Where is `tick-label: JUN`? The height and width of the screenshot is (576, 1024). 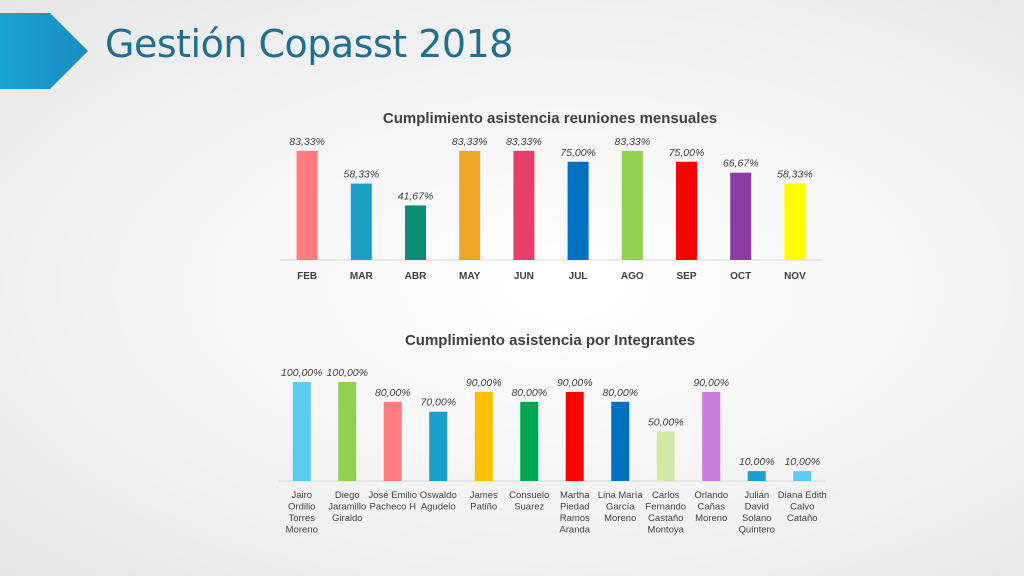
tick-label: JUN is located at coordinates (524, 276).